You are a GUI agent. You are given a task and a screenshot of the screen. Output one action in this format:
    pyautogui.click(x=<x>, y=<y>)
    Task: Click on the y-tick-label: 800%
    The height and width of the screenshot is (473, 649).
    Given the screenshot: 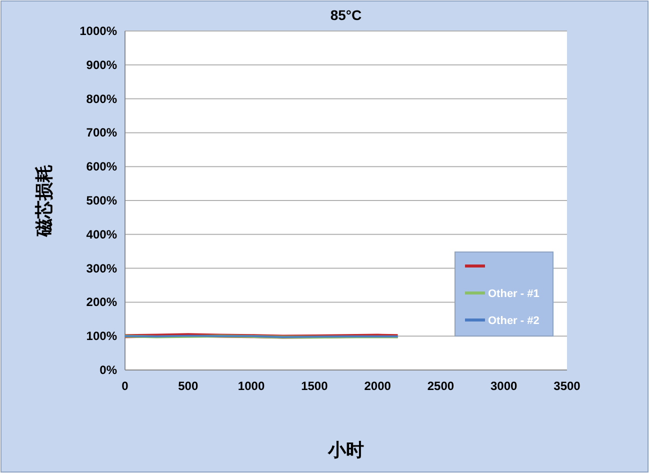 What is the action you would take?
    pyautogui.click(x=102, y=99)
    